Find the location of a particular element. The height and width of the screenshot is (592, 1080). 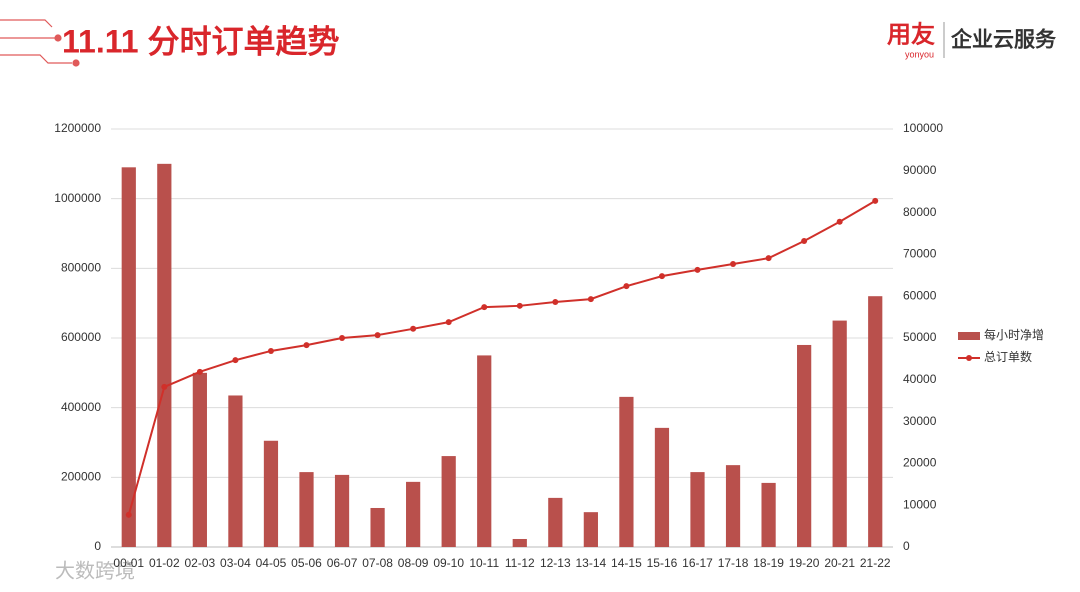

decor-lines is located at coordinates (40, 43).